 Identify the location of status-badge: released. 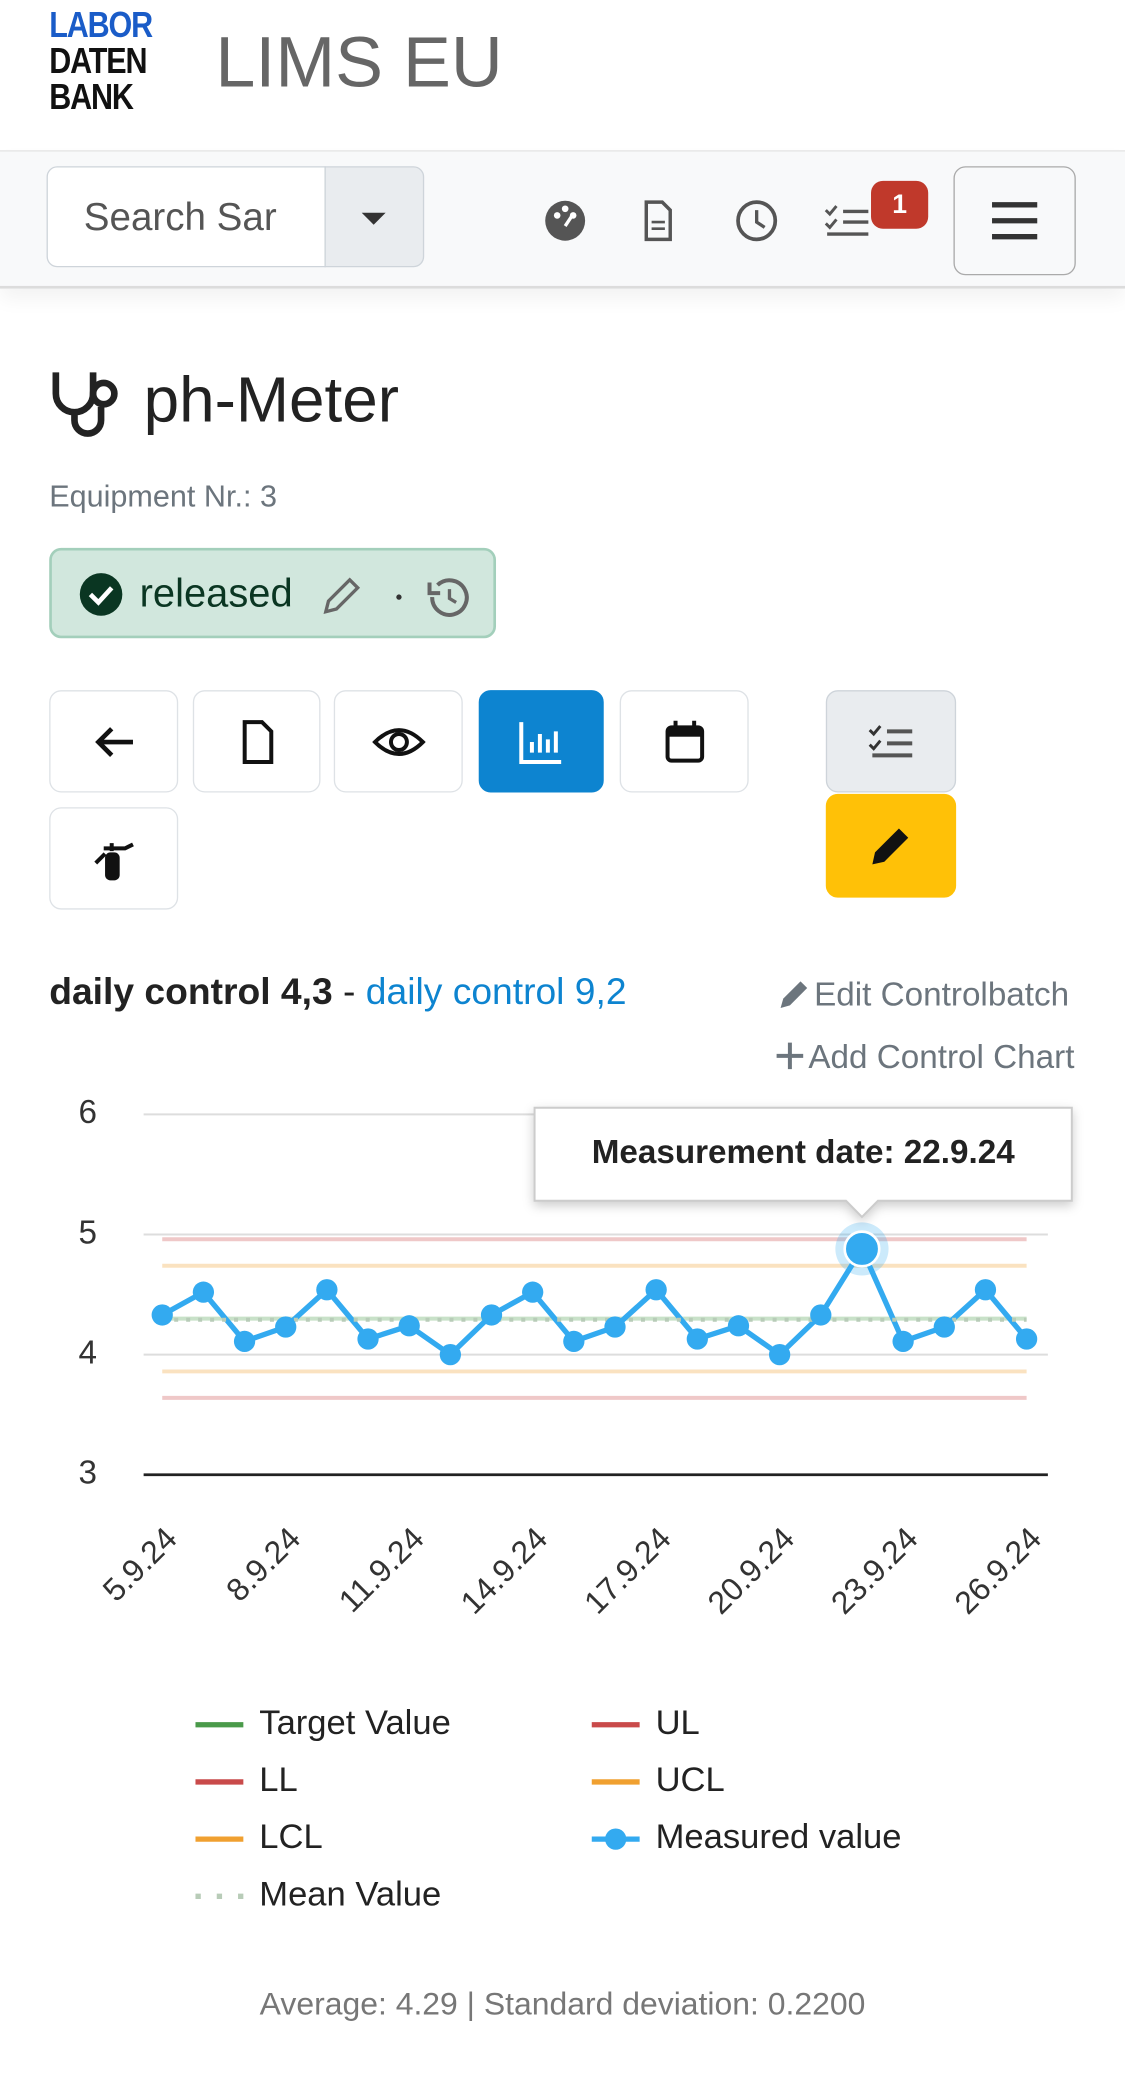
(273, 593).